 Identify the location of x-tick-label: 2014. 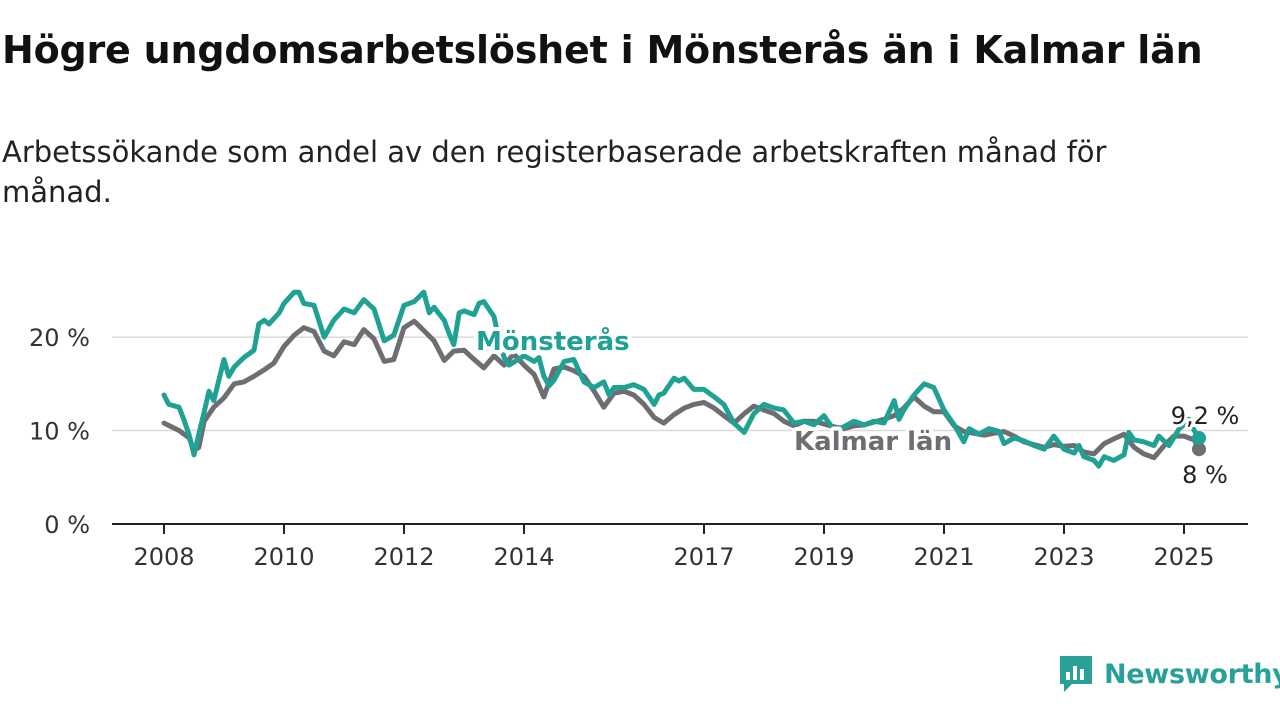
(523, 557).